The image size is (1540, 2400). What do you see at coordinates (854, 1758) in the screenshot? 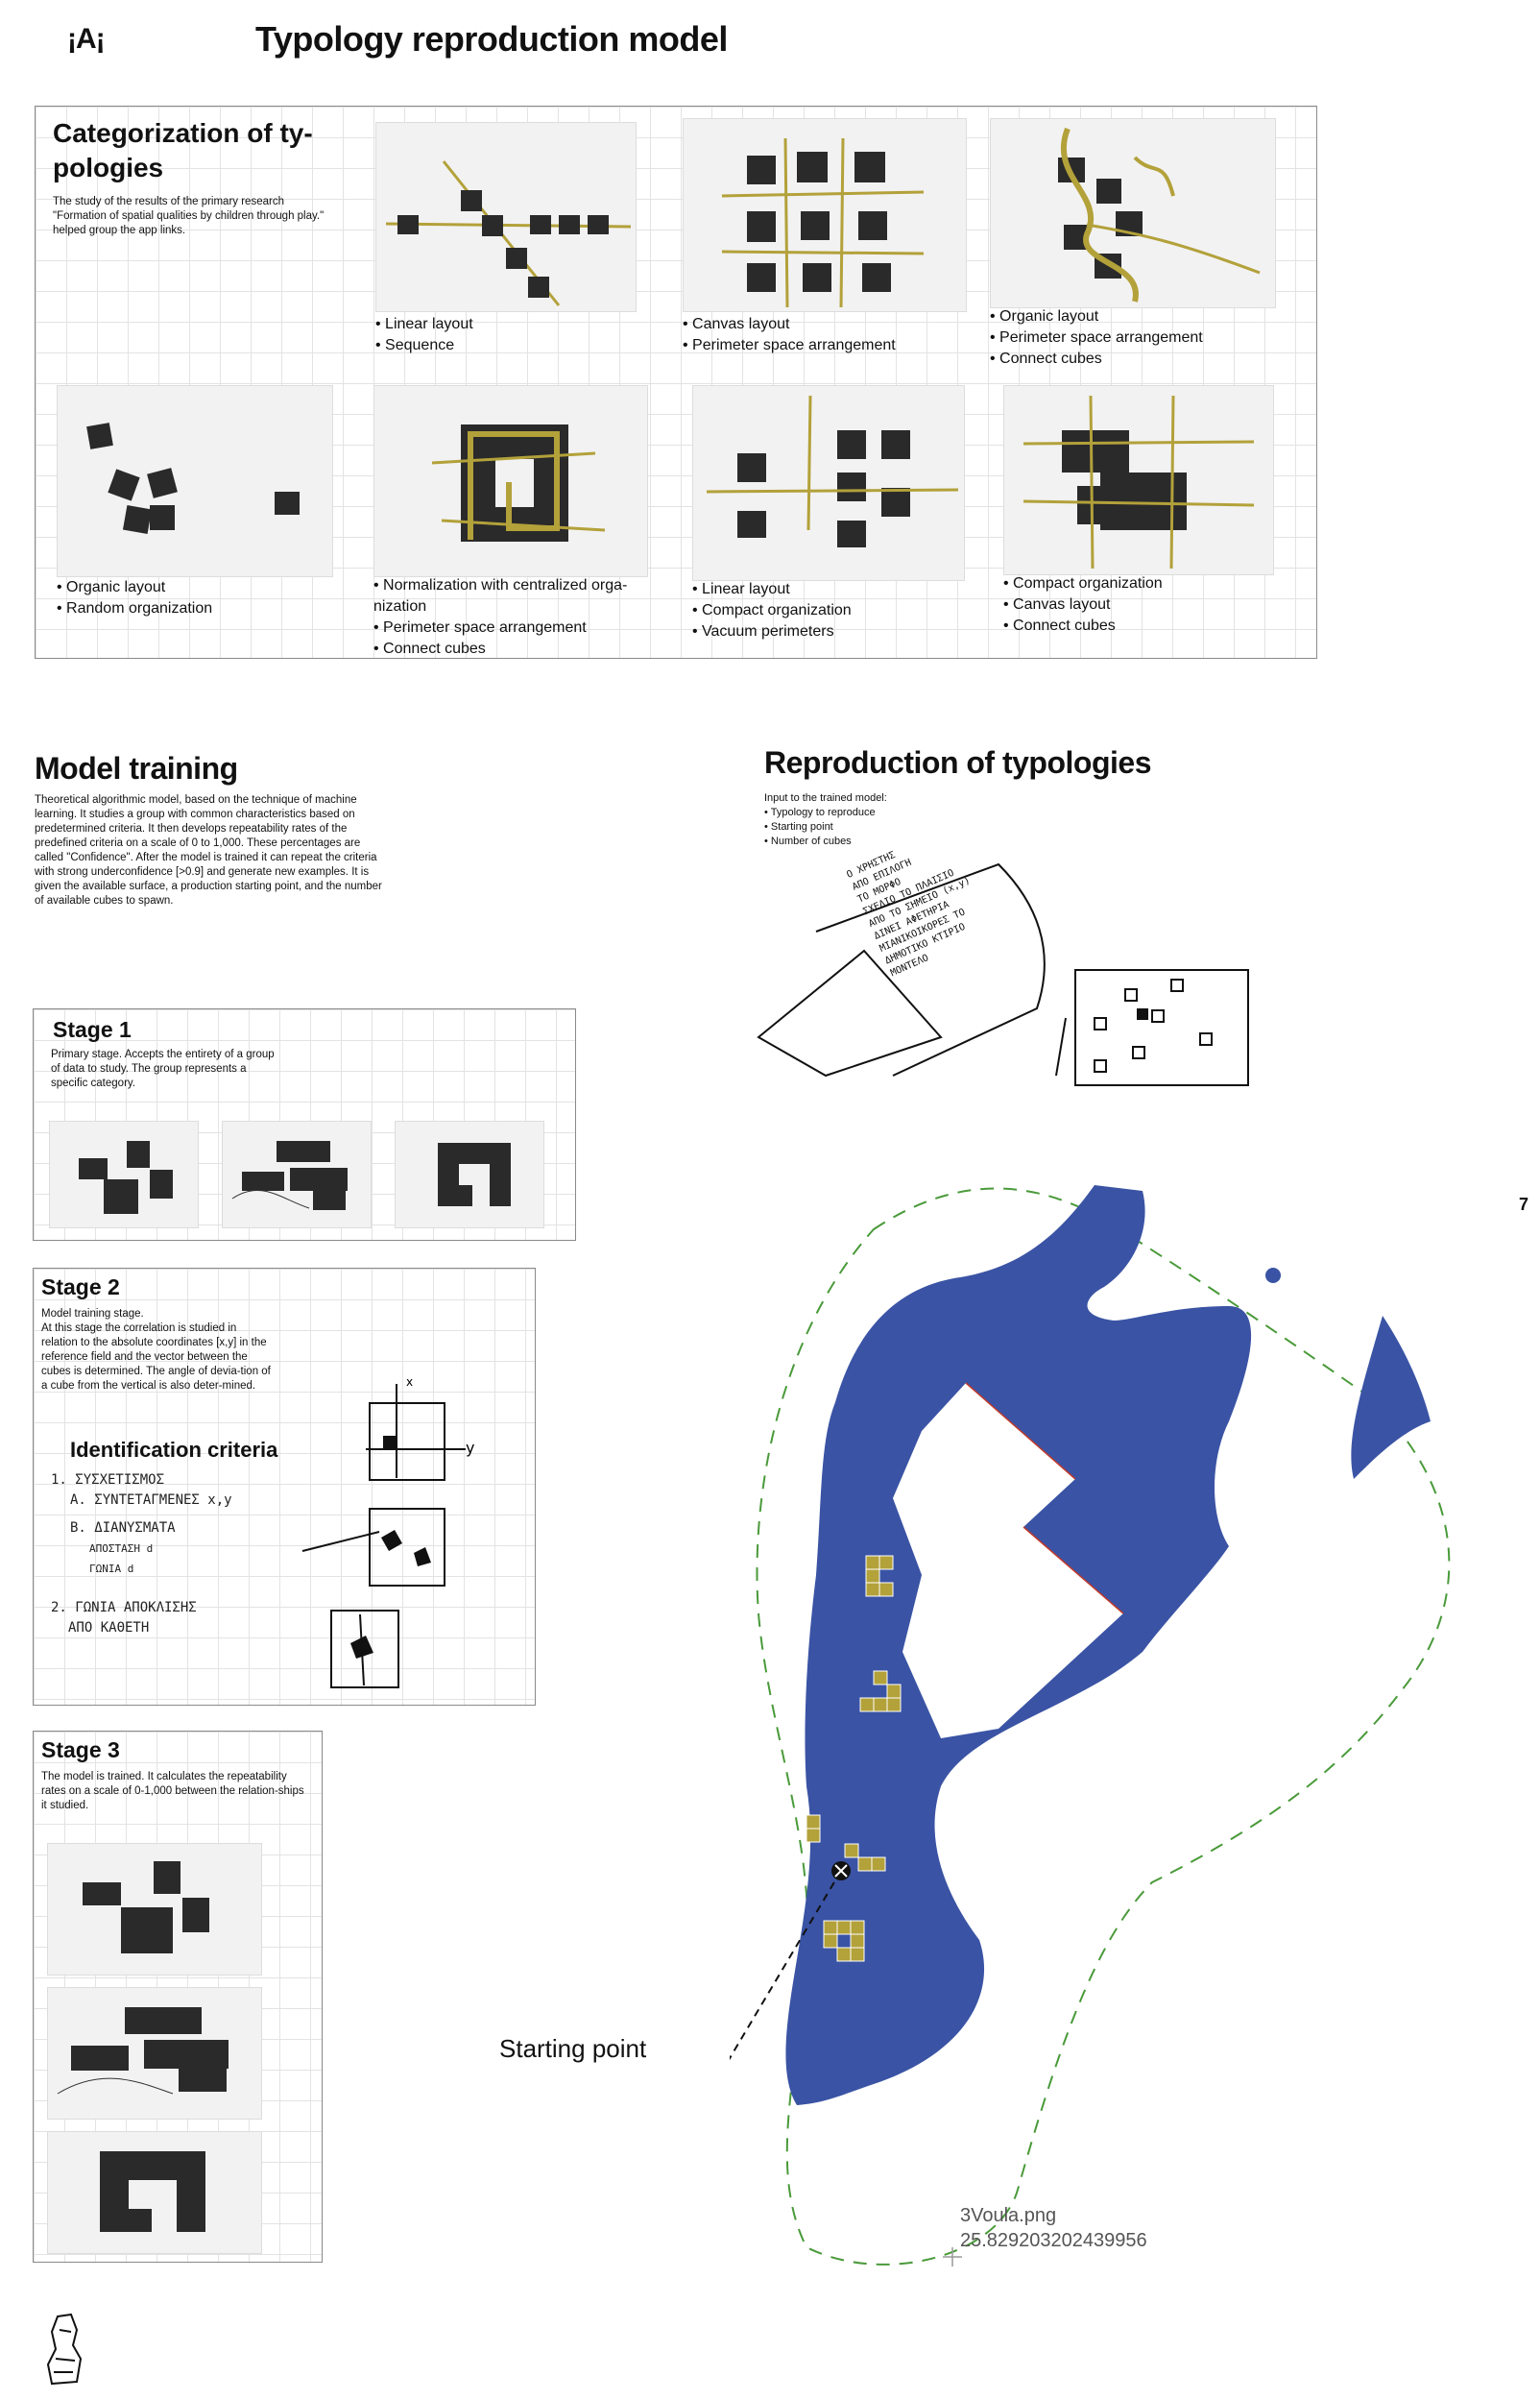
I see `cube-cluster` at bounding box center [854, 1758].